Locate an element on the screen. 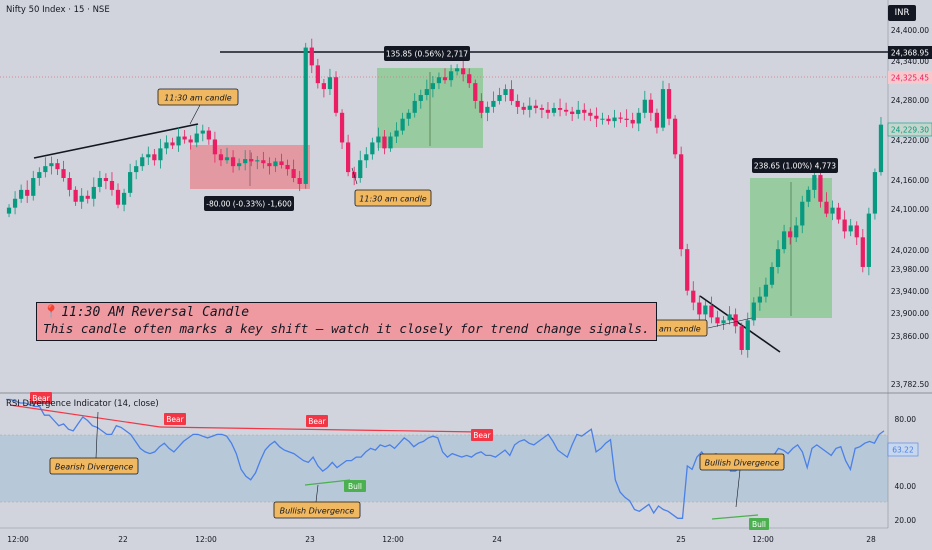 This screenshot has width=932, height=550. bullish-divergence-label-1: Bullish Divergence is located at coordinates (317, 510).